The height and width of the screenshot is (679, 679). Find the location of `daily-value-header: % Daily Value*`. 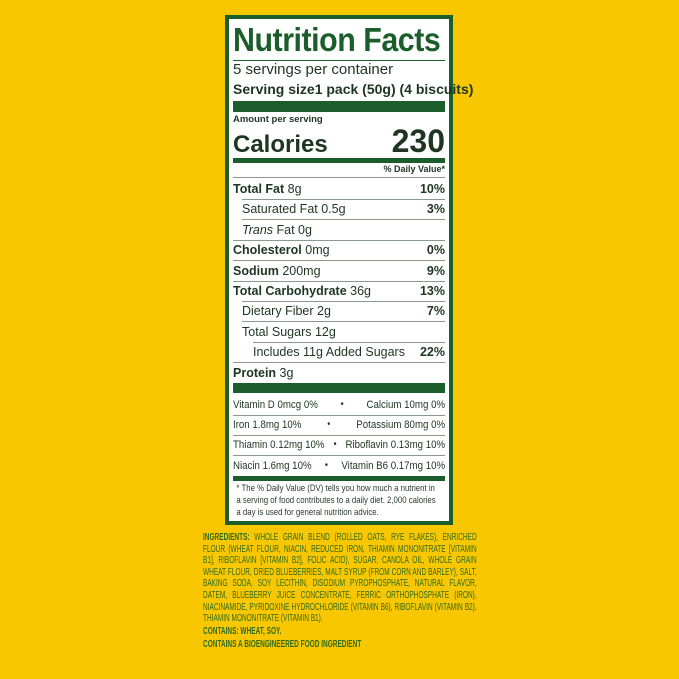

daily-value-header: % Daily Value* is located at coordinates (414, 169).